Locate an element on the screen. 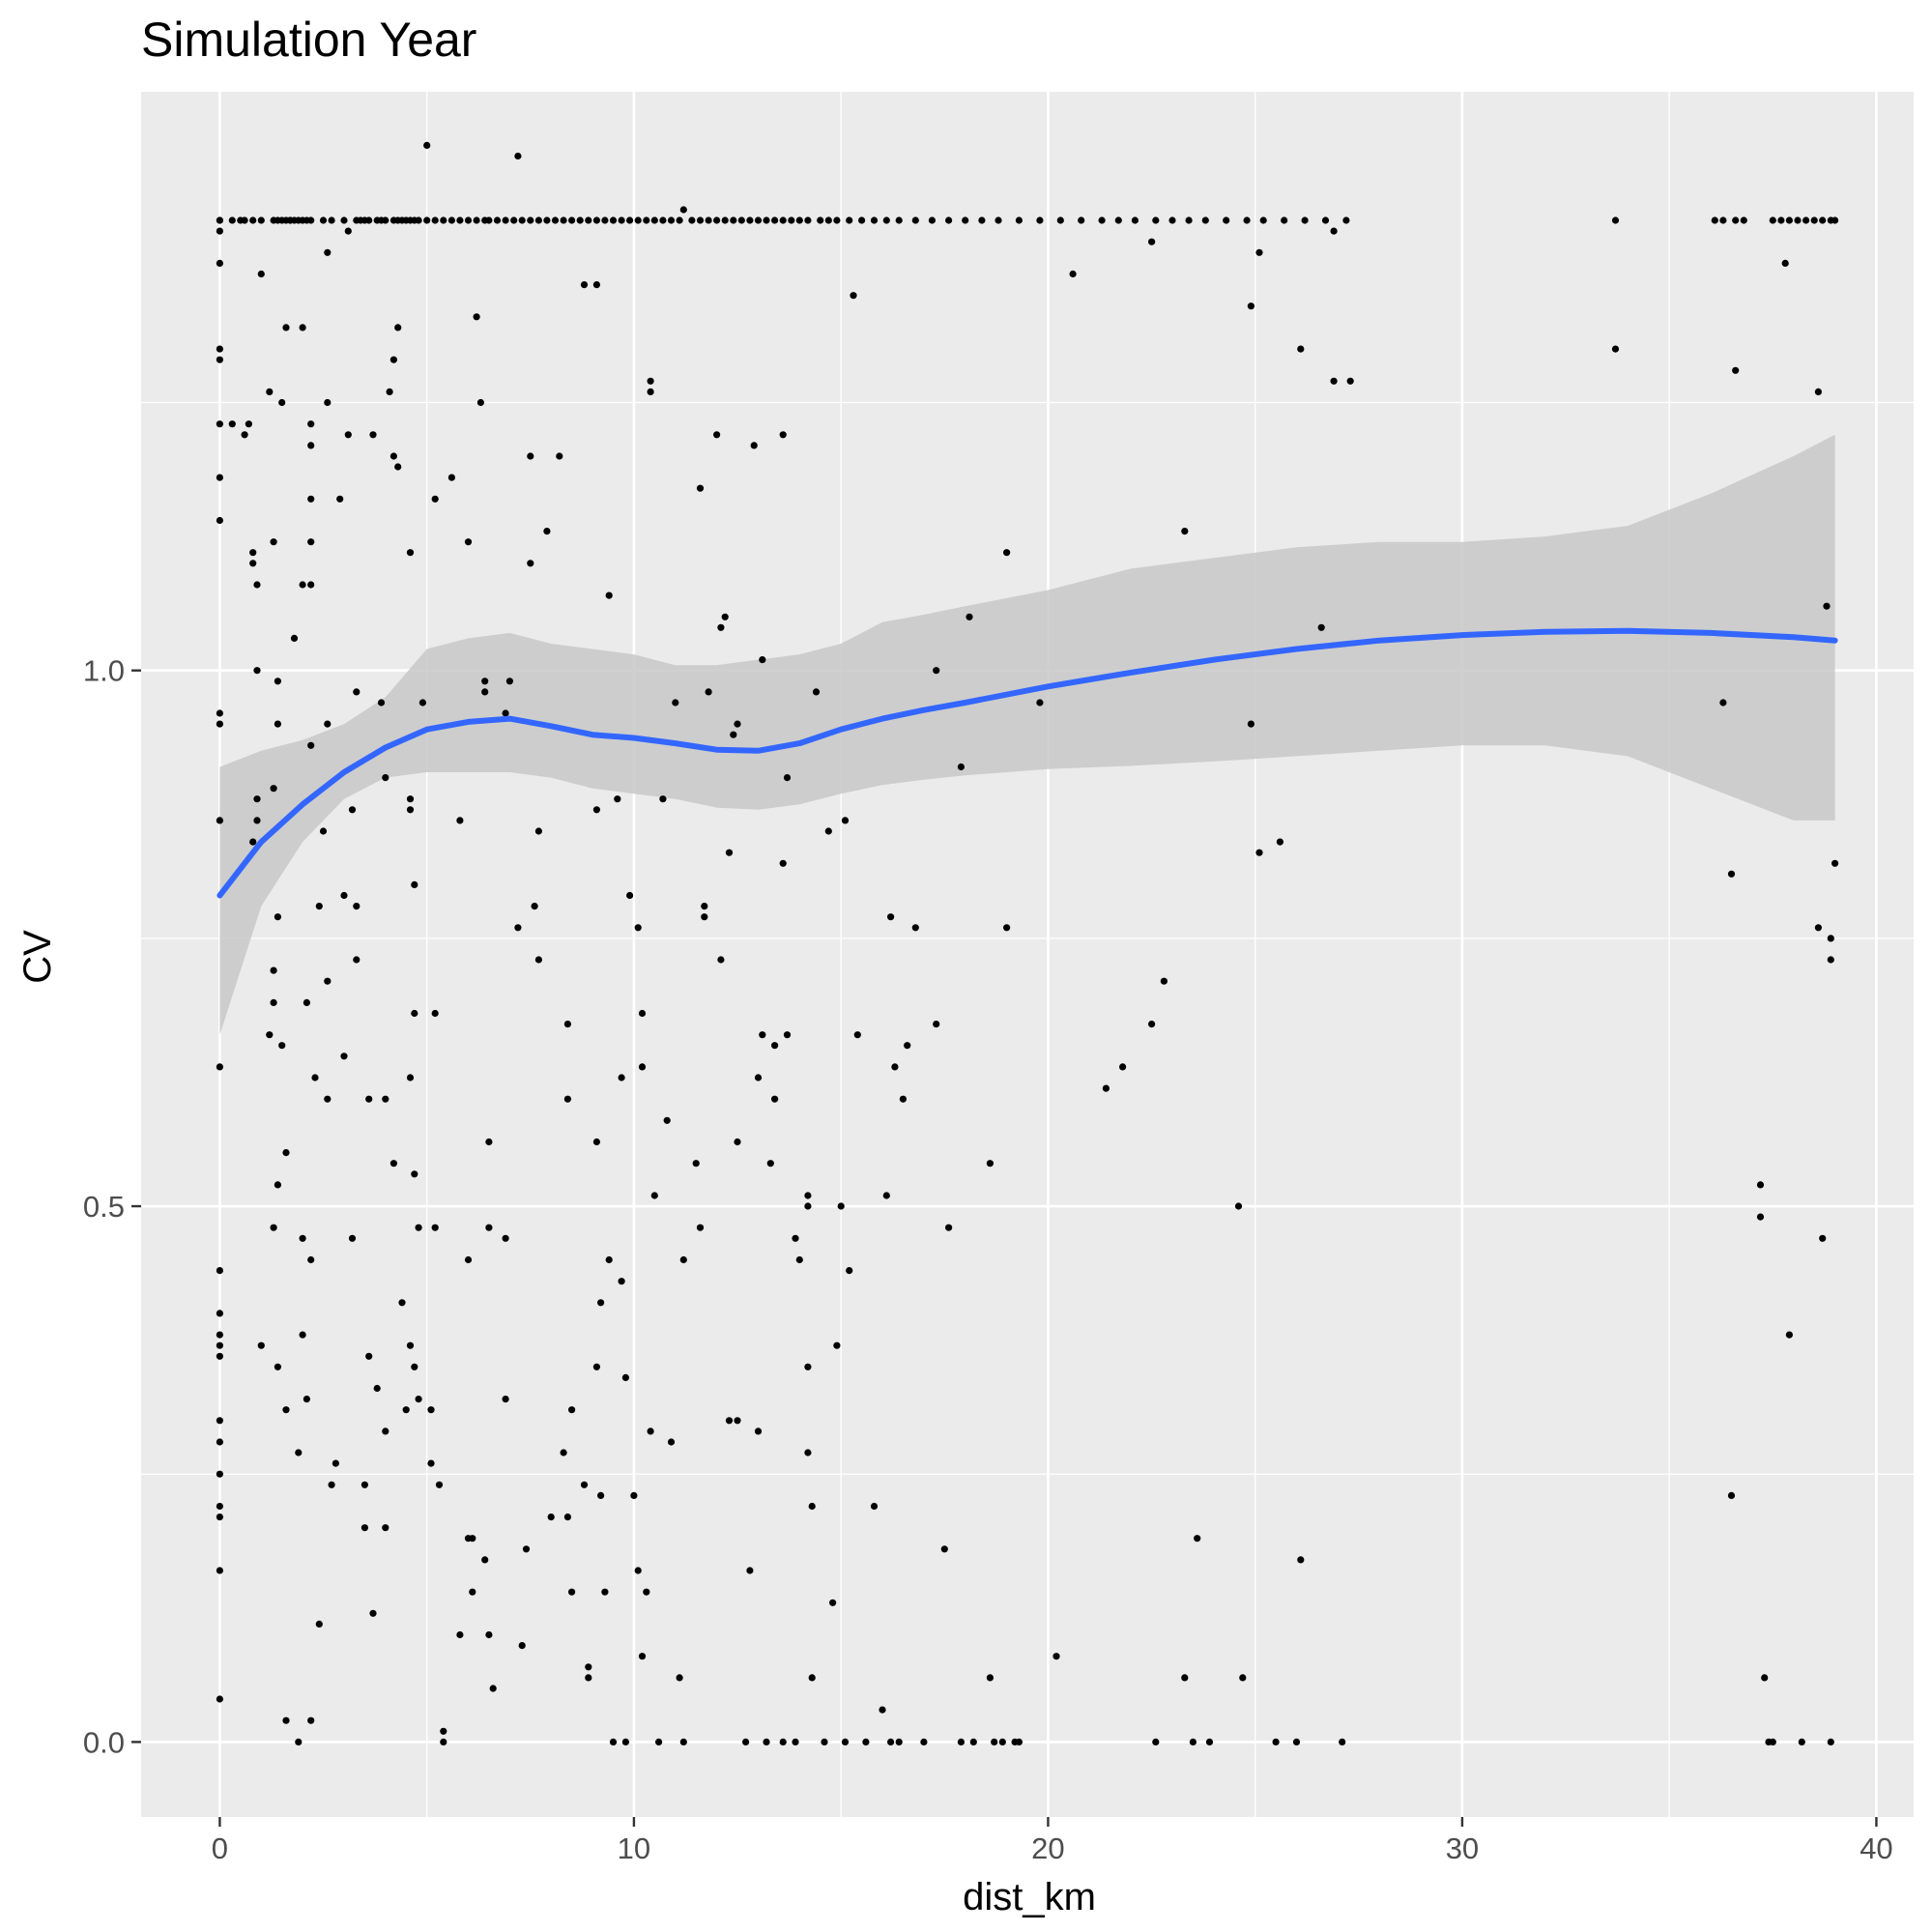  x-tick-label: 20 is located at coordinates (1047, 1848).